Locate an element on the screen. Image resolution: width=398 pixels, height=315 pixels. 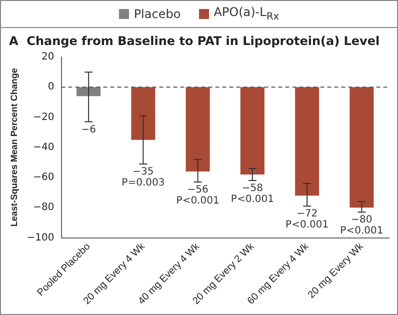
y-tick-label: −60 is located at coordinates (43, 178).